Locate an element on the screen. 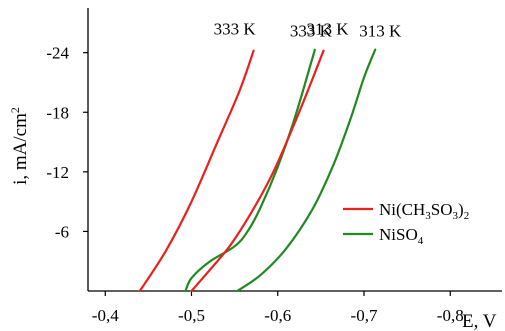 Image resolution: width=505 pixels, height=331 pixels. legend-subscript: 2 is located at coordinates (467, 216).